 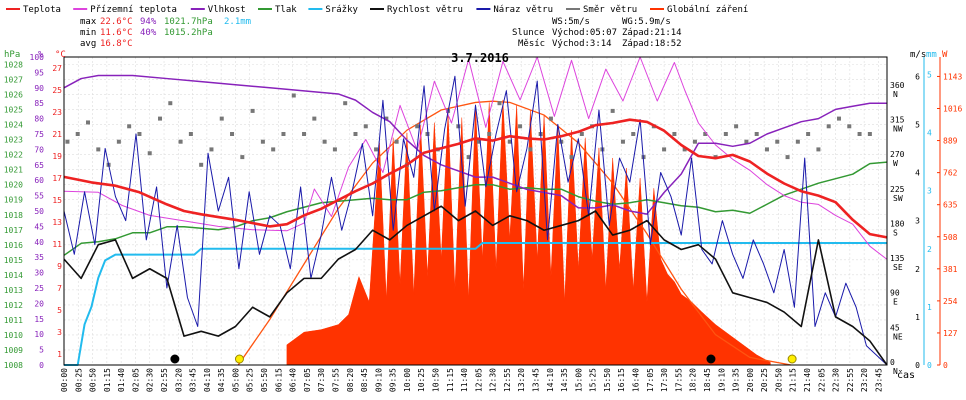 I want to click on wind-dir-tick-label: W, so click(x=895, y=163).